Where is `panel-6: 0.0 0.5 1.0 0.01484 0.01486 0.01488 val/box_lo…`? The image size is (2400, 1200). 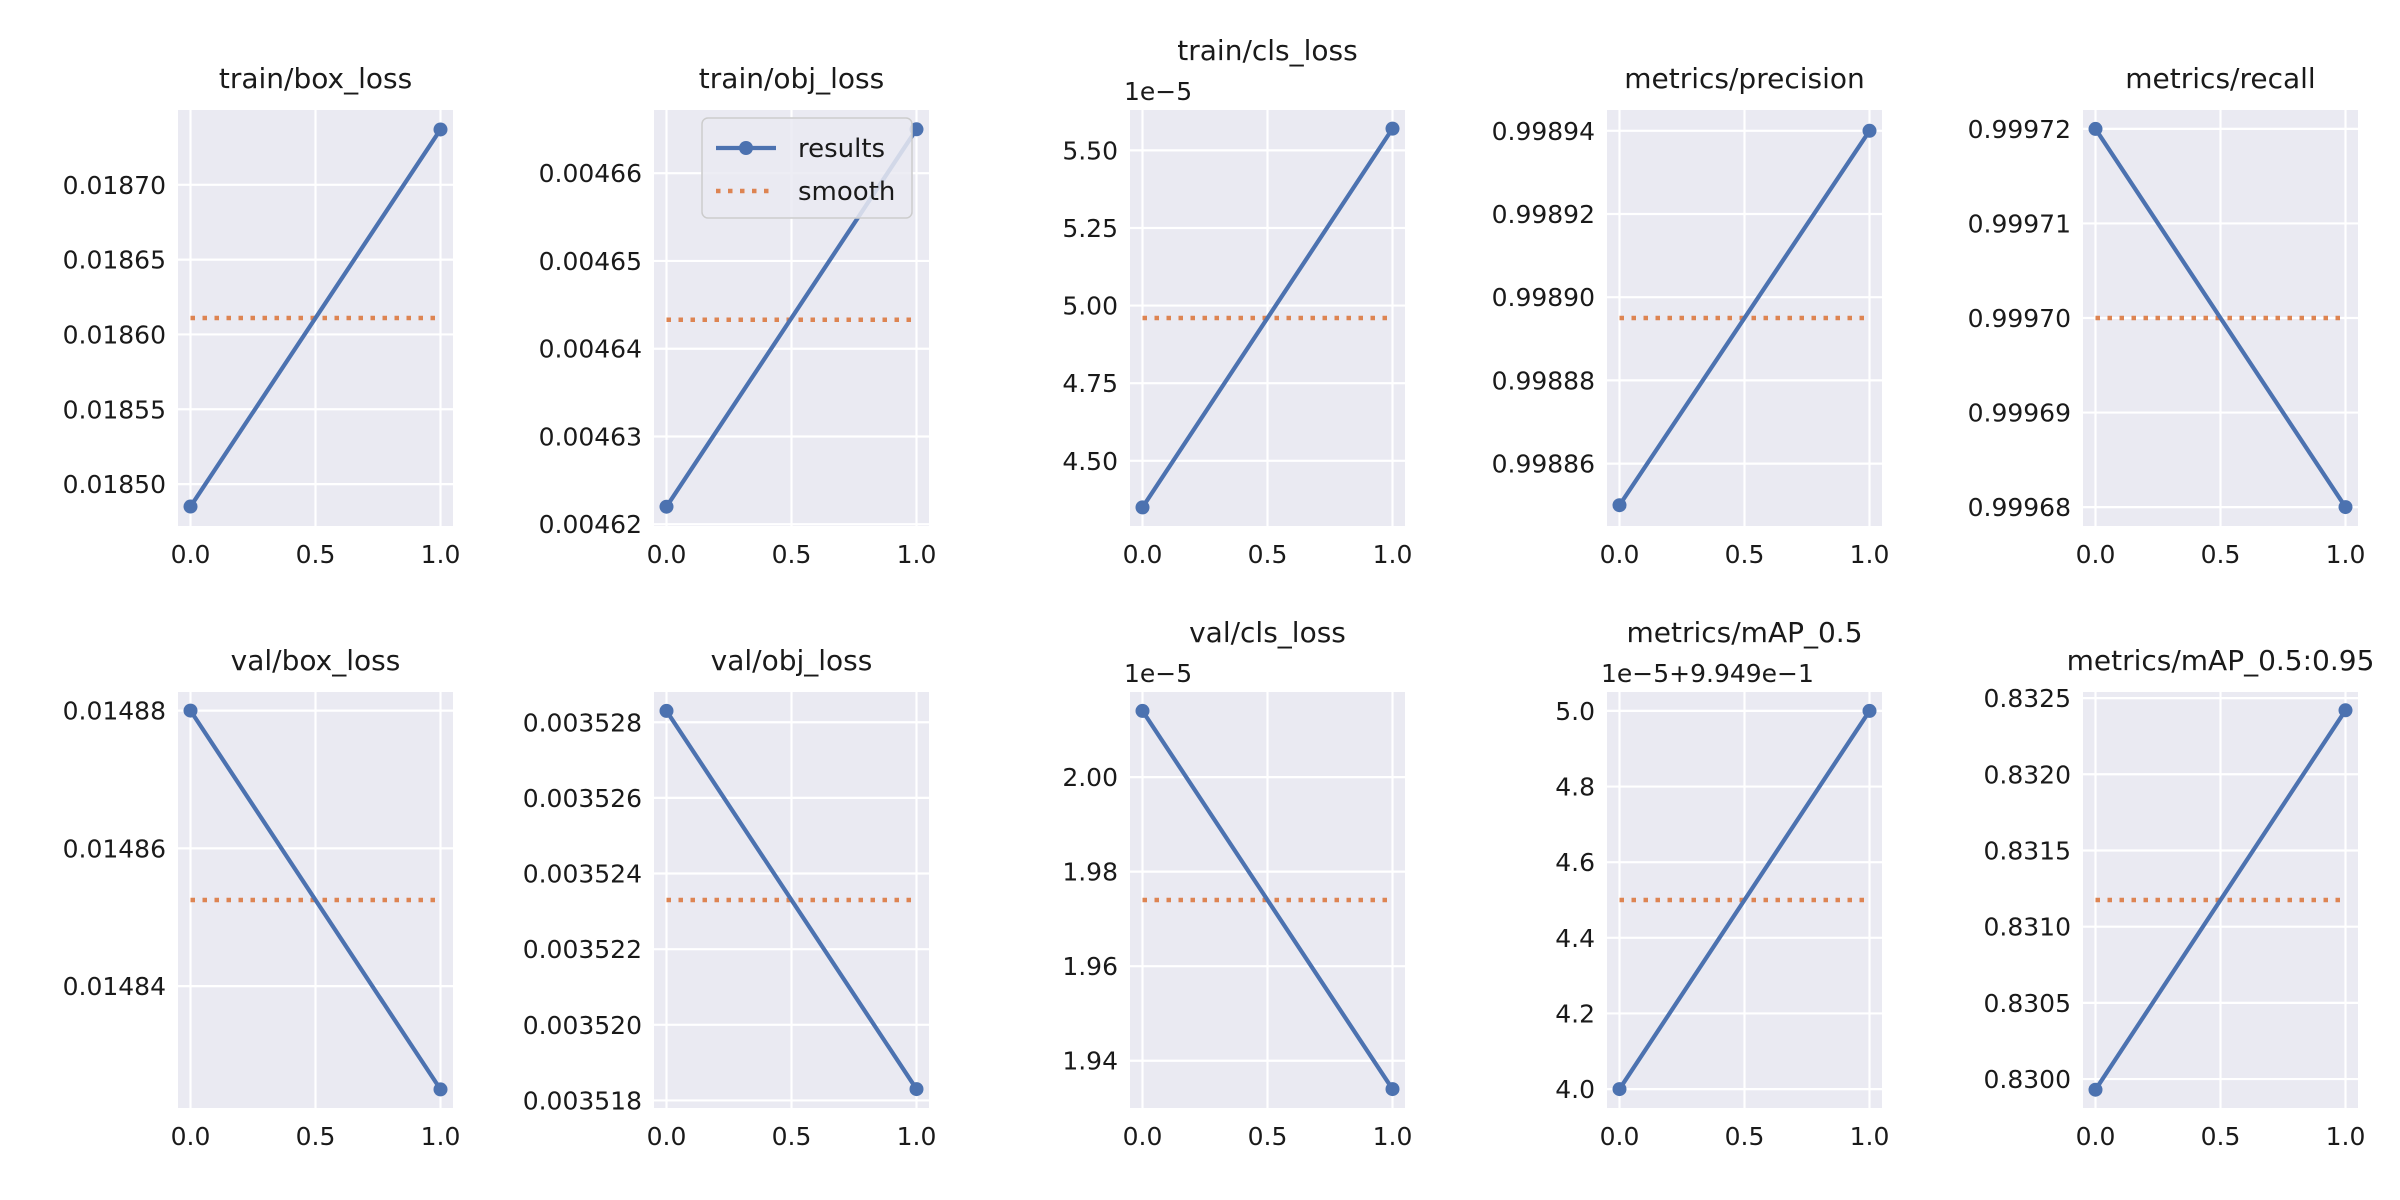 panel-6: 0.0 0.5 1.0 0.01484 0.01486 0.01488 val/box_lo… is located at coordinates (262, 897).